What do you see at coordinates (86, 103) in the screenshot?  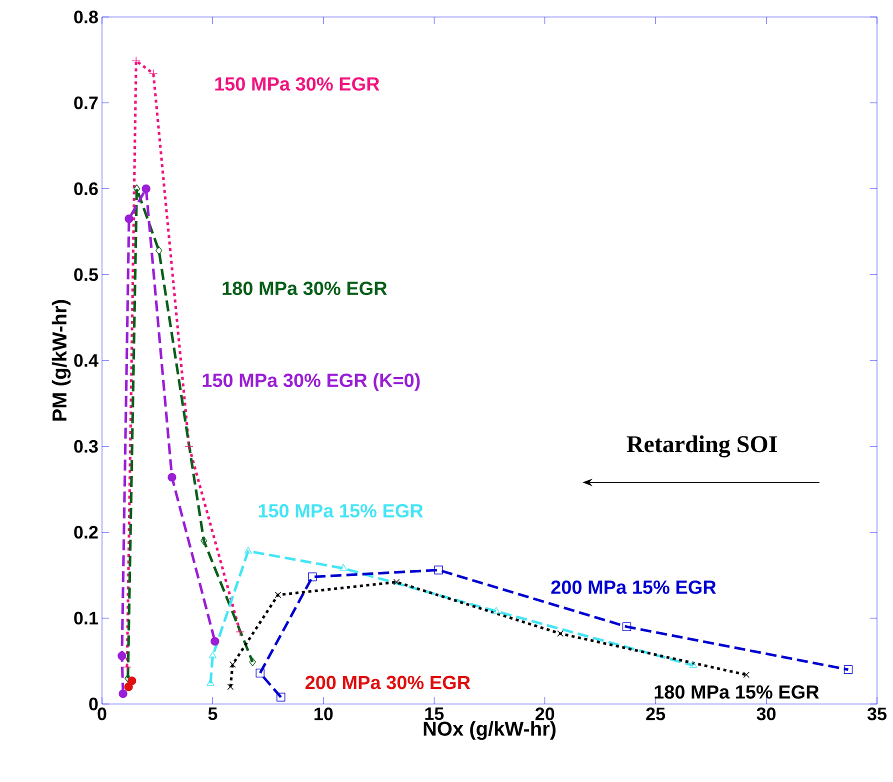 I see `y-tick-label: 0.7` at bounding box center [86, 103].